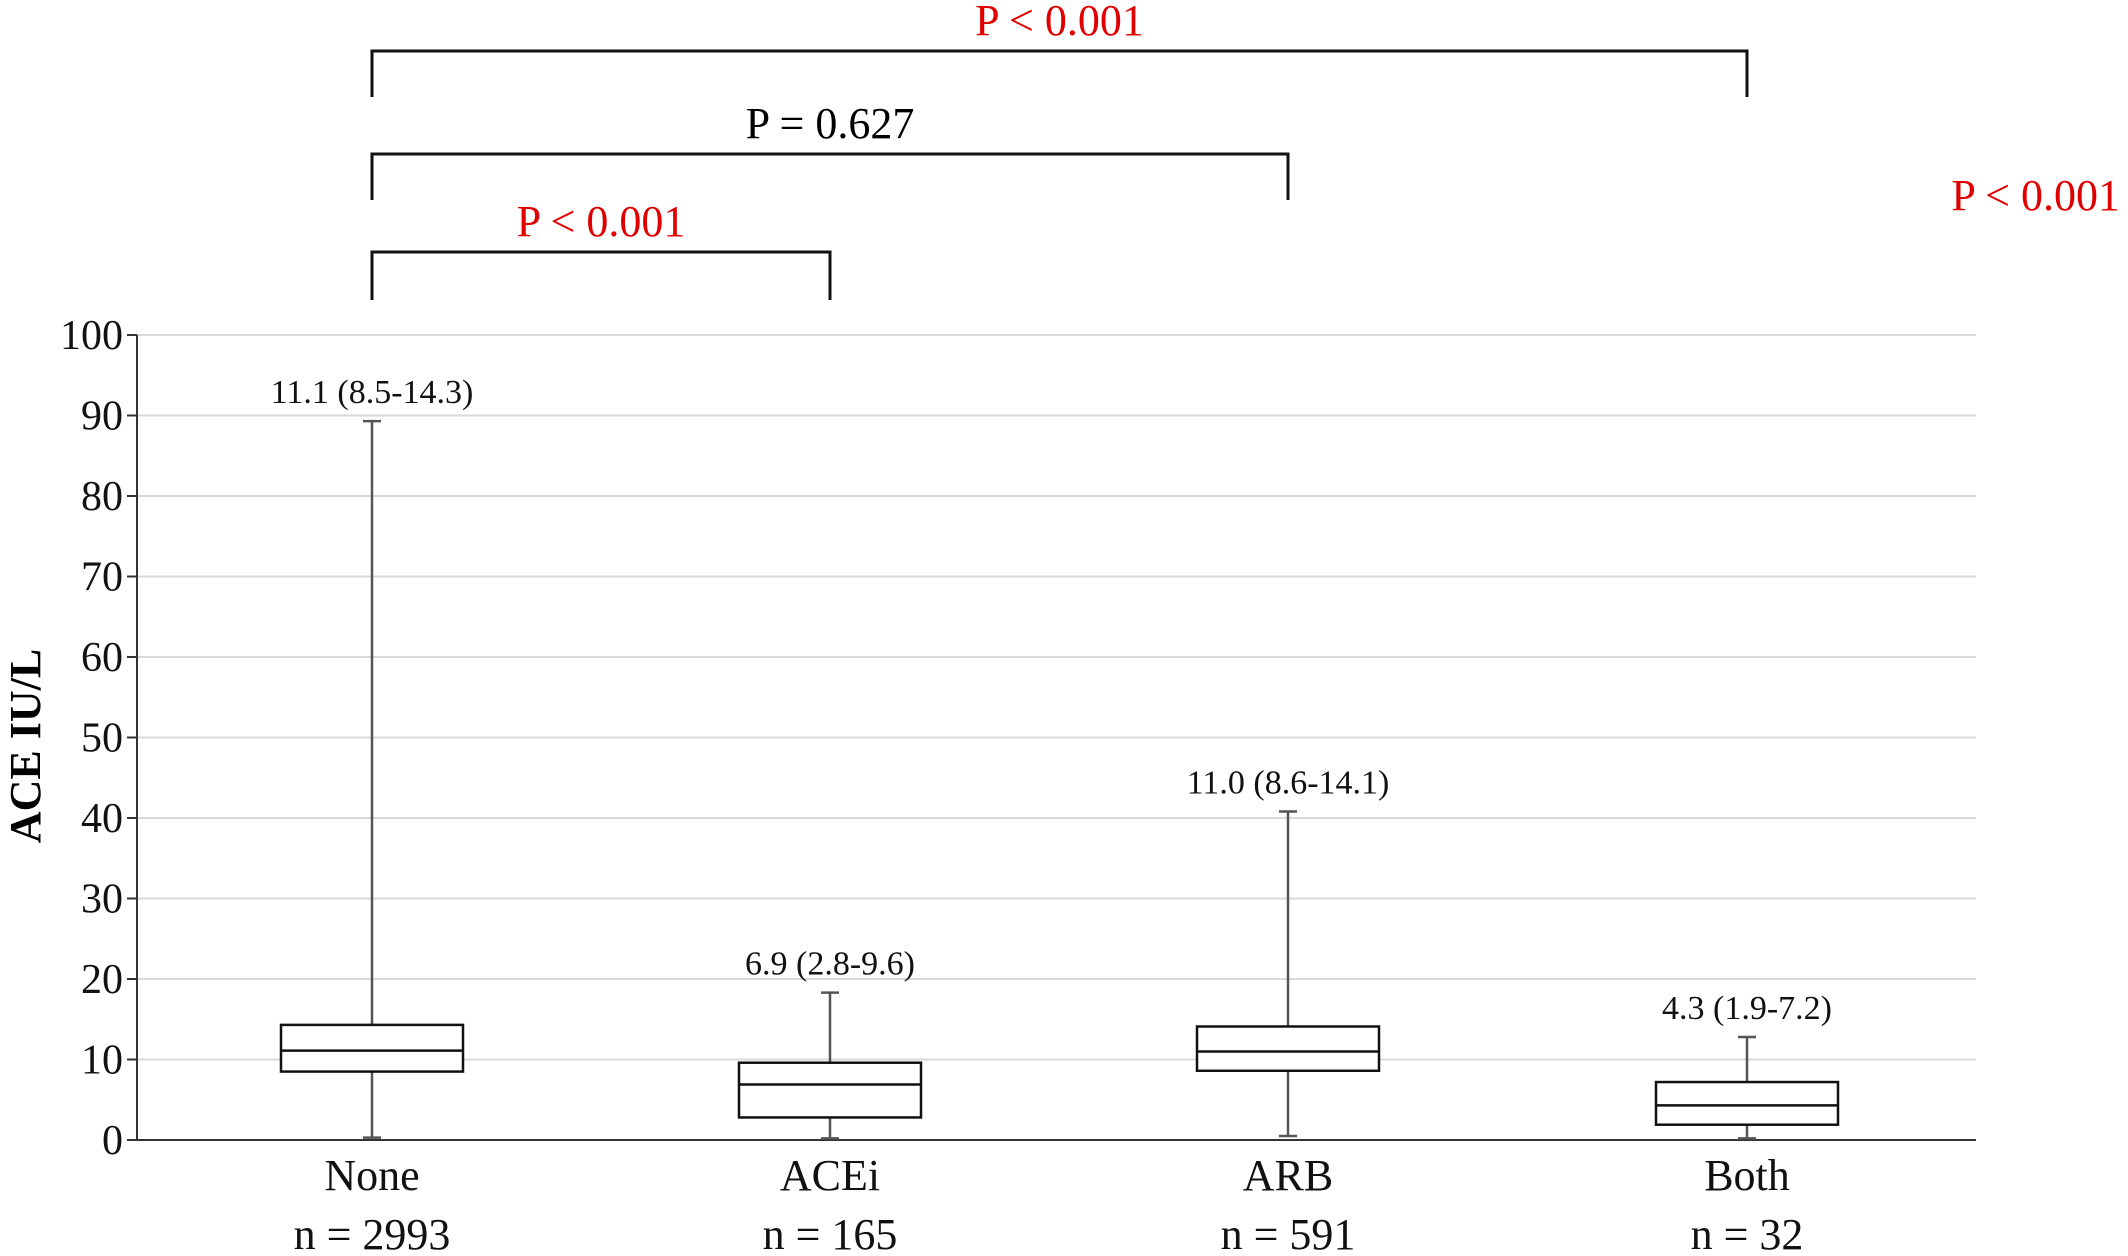 The image size is (2128, 1256). Describe the element at coordinates (830, 1175) in the screenshot. I see `x-category-label: ACEi` at that location.